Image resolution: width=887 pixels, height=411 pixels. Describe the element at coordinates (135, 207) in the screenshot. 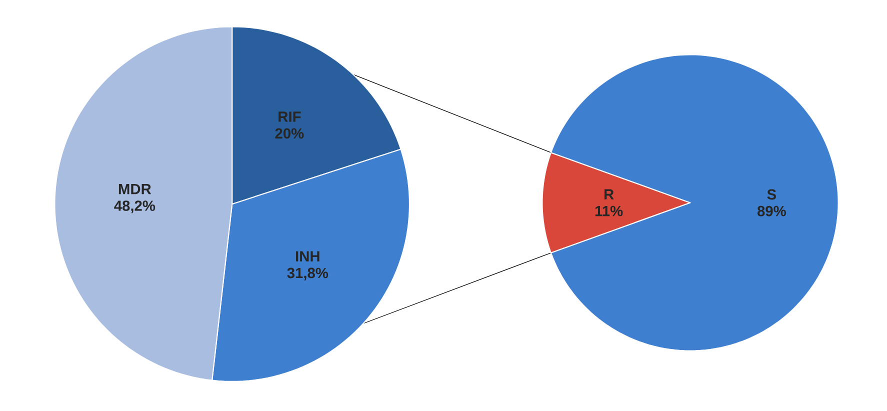

I see `data-label: 48,2%` at that location.